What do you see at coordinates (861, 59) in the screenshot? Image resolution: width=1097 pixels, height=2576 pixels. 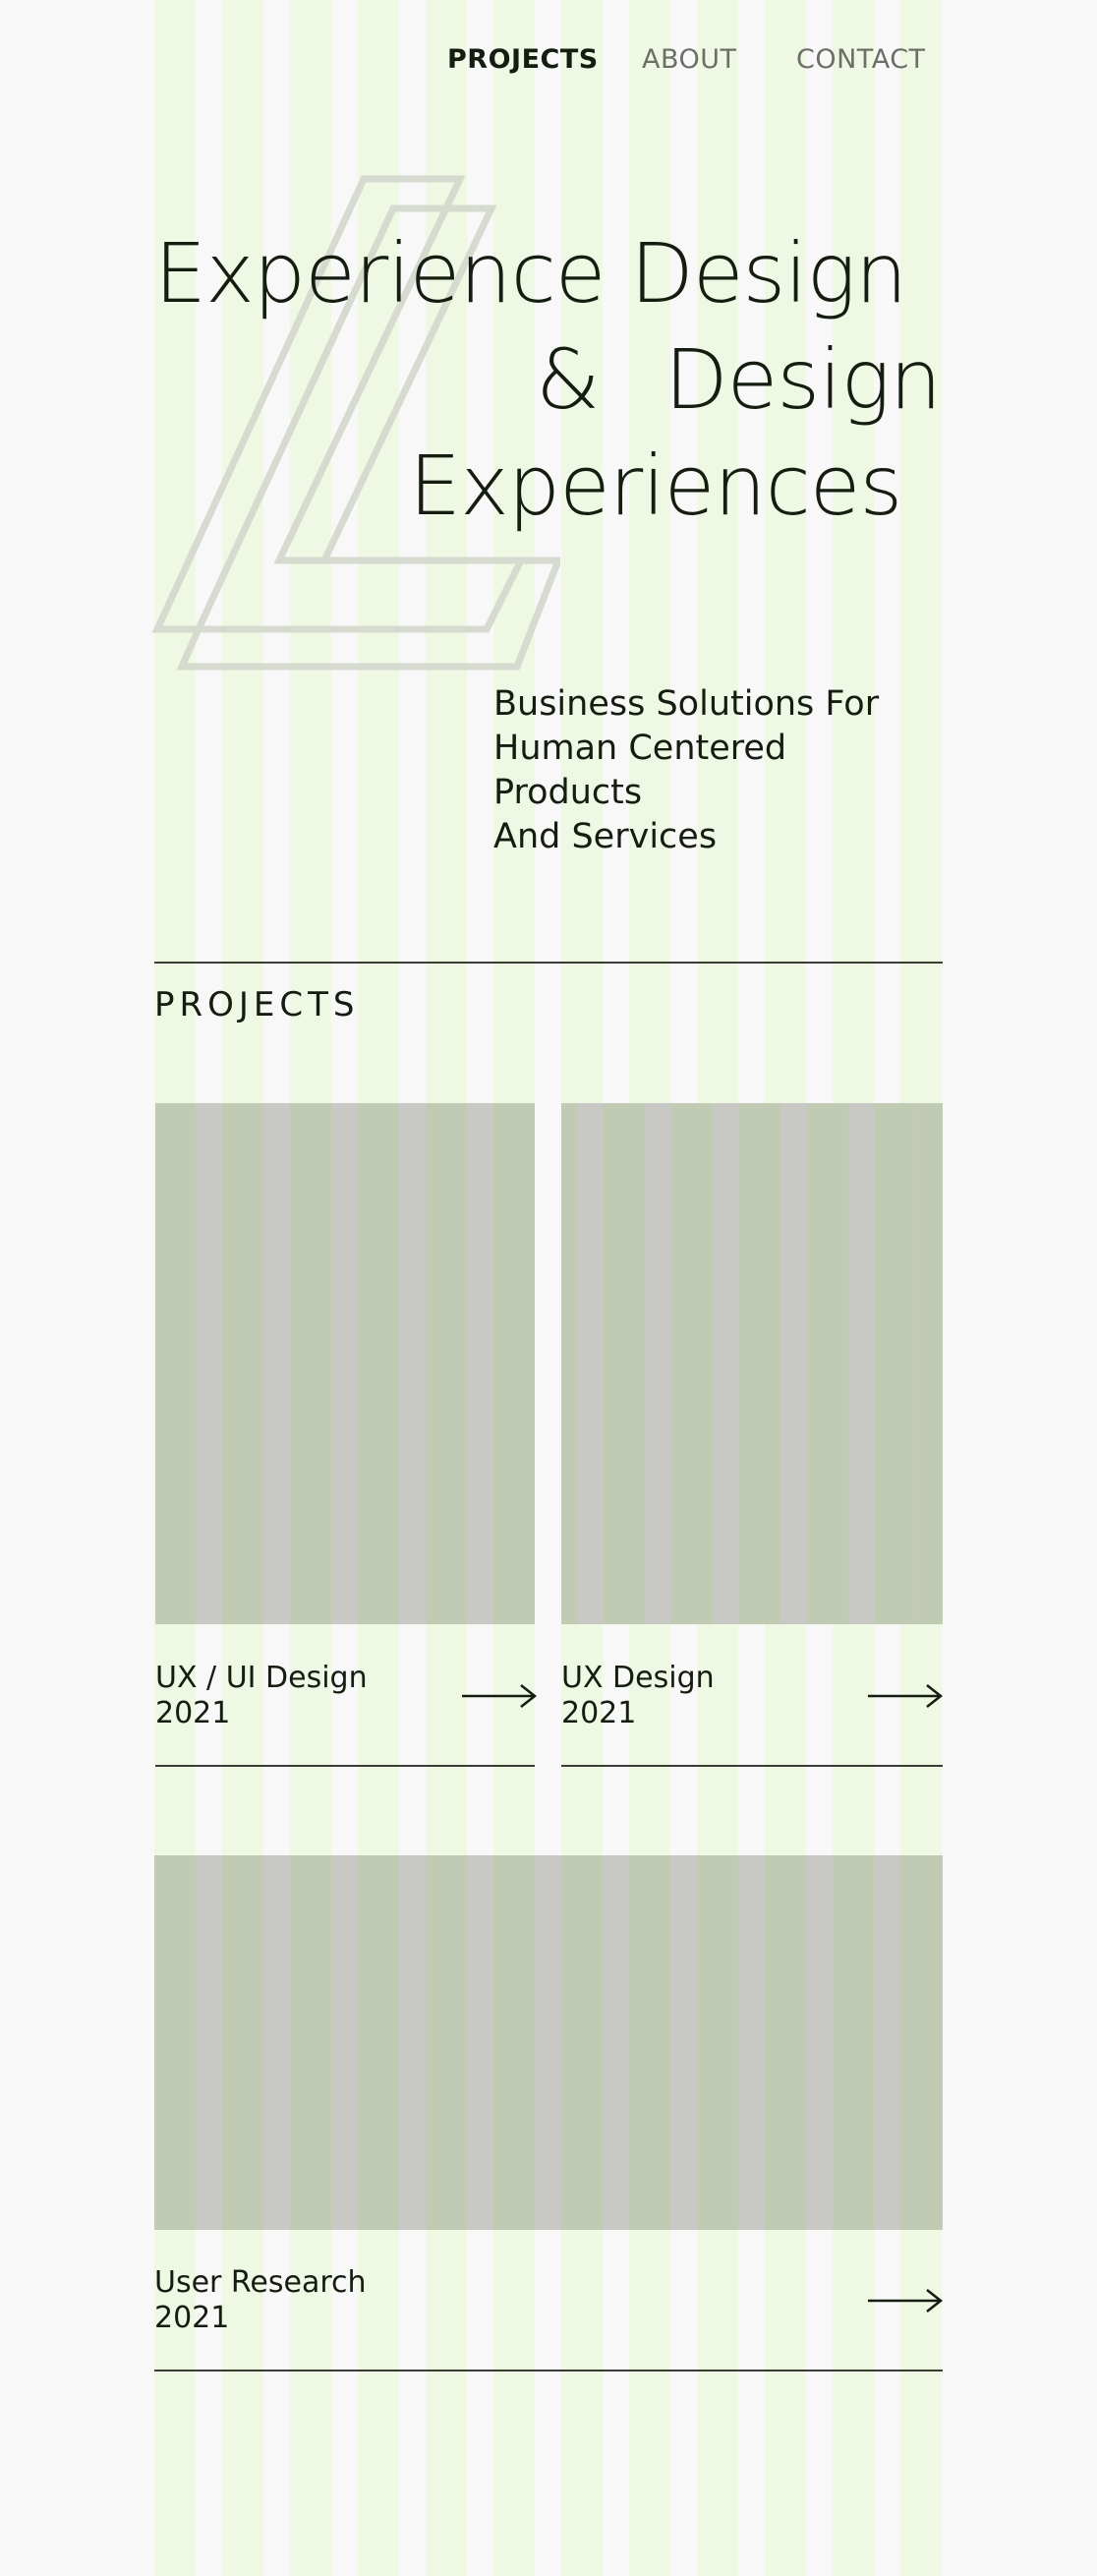 I see `nav-contact: CONTACT` at bounding box center [861, 59].